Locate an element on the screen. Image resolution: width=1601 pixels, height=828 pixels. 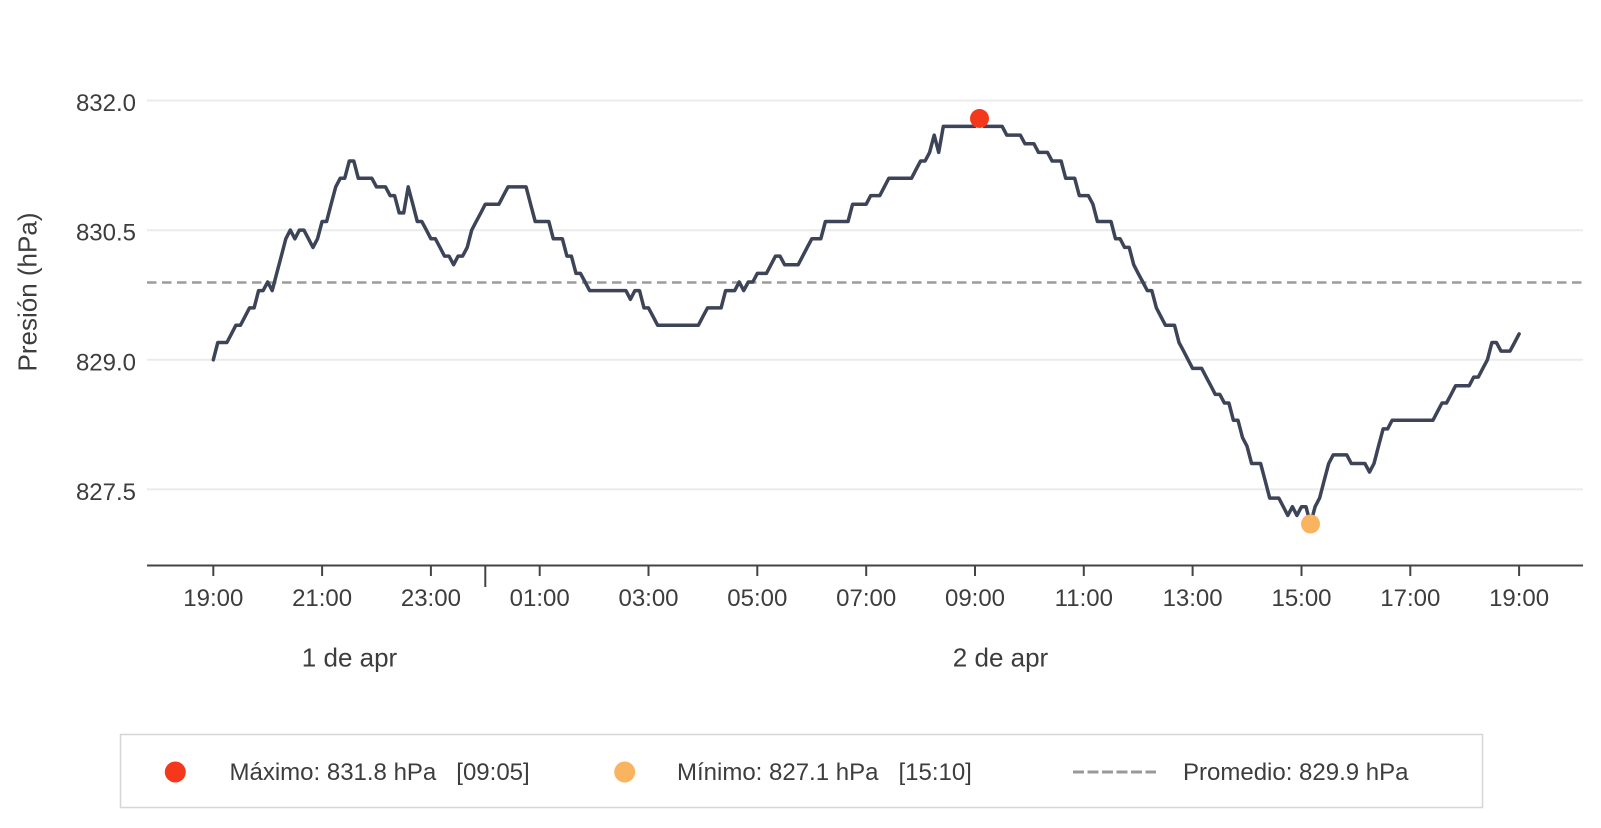
svg-text: 15:00 is located at coordinates (1301, 598).